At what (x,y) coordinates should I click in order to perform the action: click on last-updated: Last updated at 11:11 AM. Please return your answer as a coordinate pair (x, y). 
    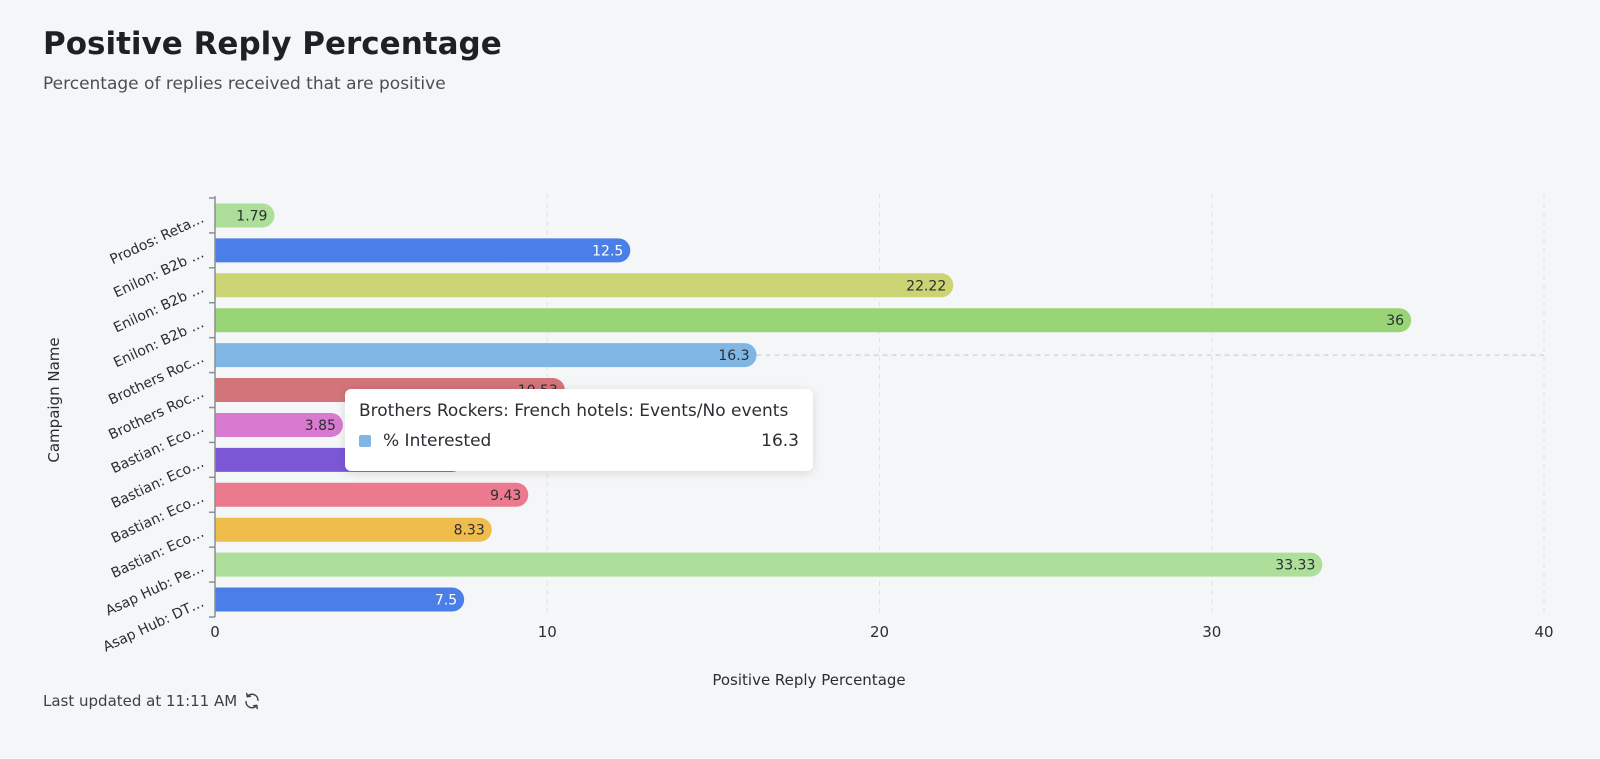
    Looking at the image, I should click on (152, 701).